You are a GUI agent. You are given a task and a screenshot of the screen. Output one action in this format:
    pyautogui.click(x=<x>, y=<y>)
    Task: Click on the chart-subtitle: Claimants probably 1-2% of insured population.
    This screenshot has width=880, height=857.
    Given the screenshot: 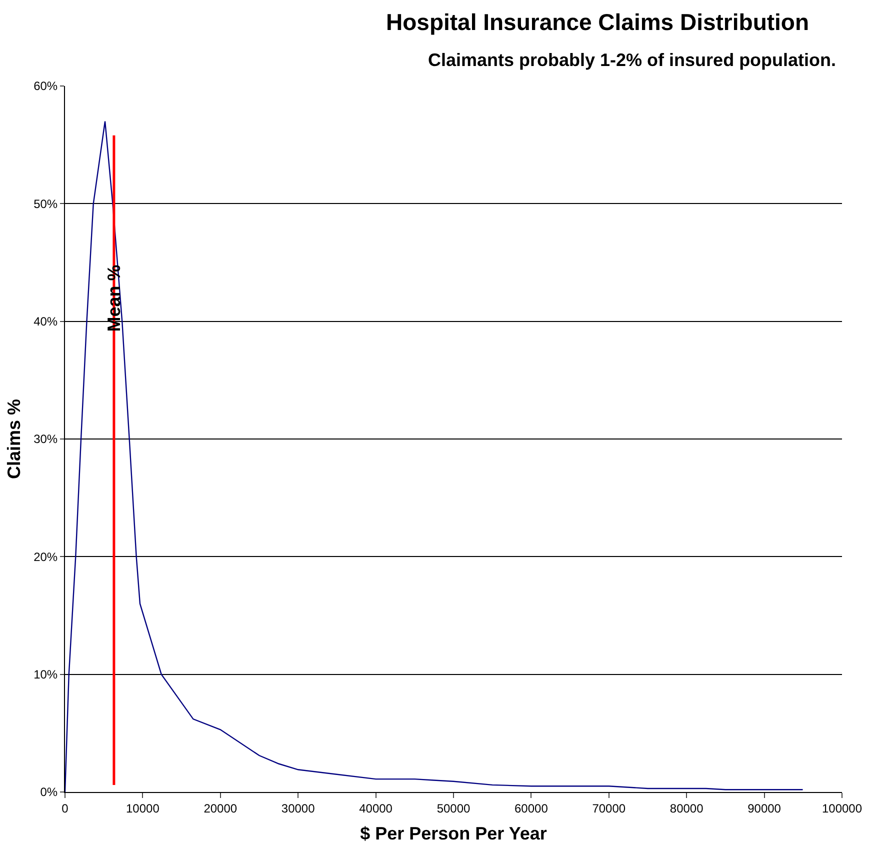 What is the action you would take?
    pyautogui.click(x=632, y=60)
    